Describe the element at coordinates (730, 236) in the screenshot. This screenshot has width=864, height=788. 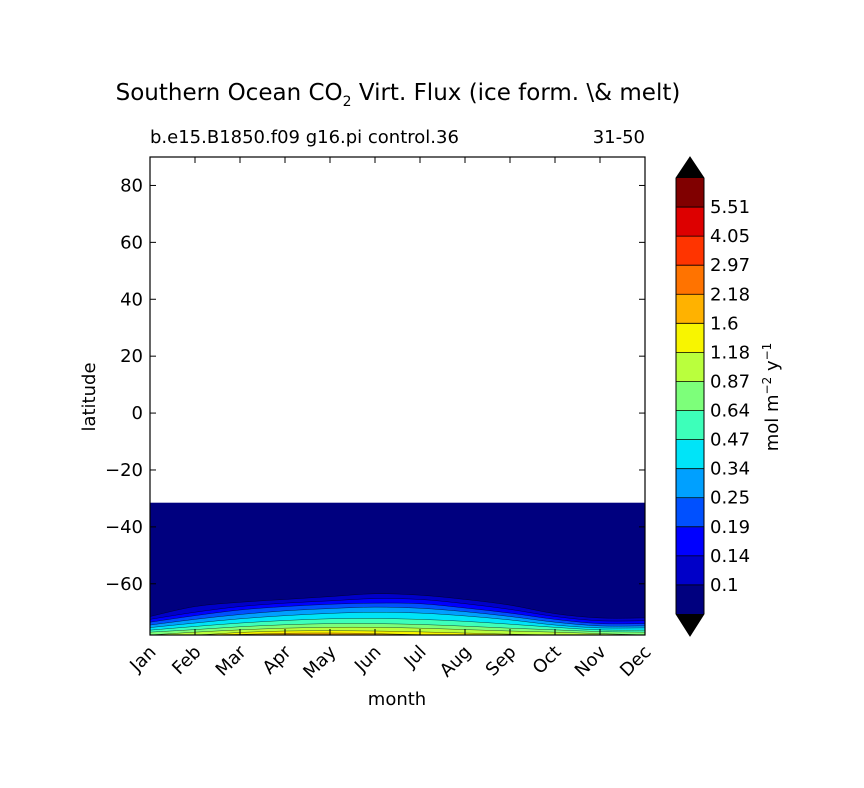
I see `colorbar-tick-label: 4.05` at that location.